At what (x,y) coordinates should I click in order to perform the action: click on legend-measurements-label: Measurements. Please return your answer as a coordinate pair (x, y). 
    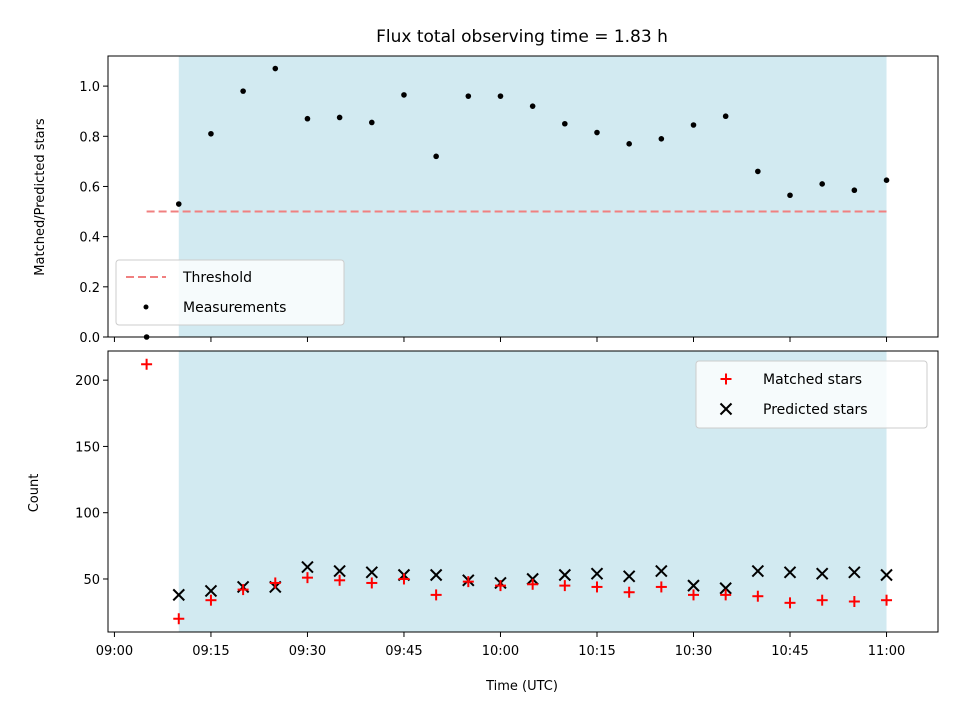
    Looking at the image, I should click on (234, 308).